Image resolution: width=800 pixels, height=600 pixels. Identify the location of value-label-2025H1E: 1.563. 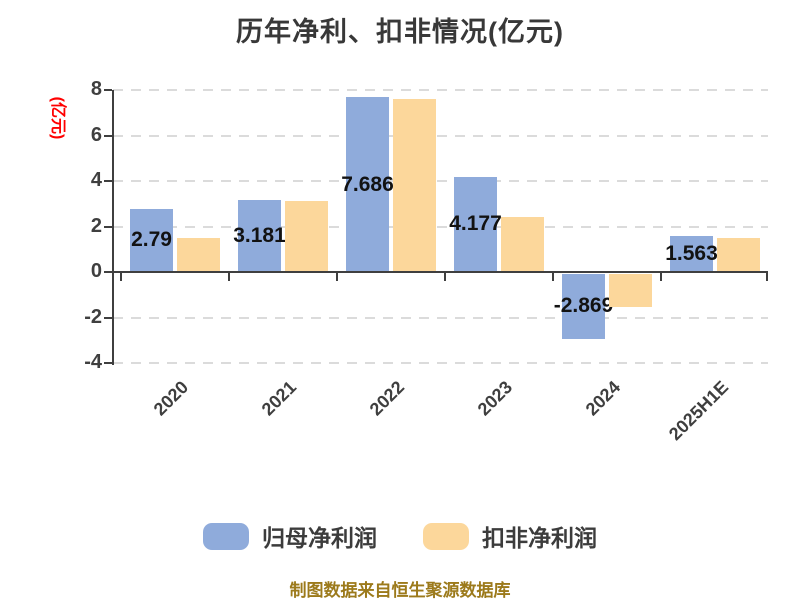
(691, 254).